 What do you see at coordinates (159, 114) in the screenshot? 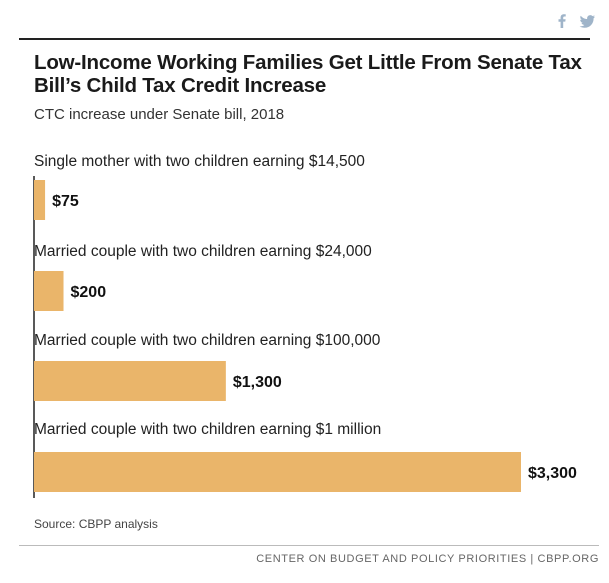
I see `chart-subtitle: CTC increase under Senate bill, 2018` at bounding box center [159, 114].